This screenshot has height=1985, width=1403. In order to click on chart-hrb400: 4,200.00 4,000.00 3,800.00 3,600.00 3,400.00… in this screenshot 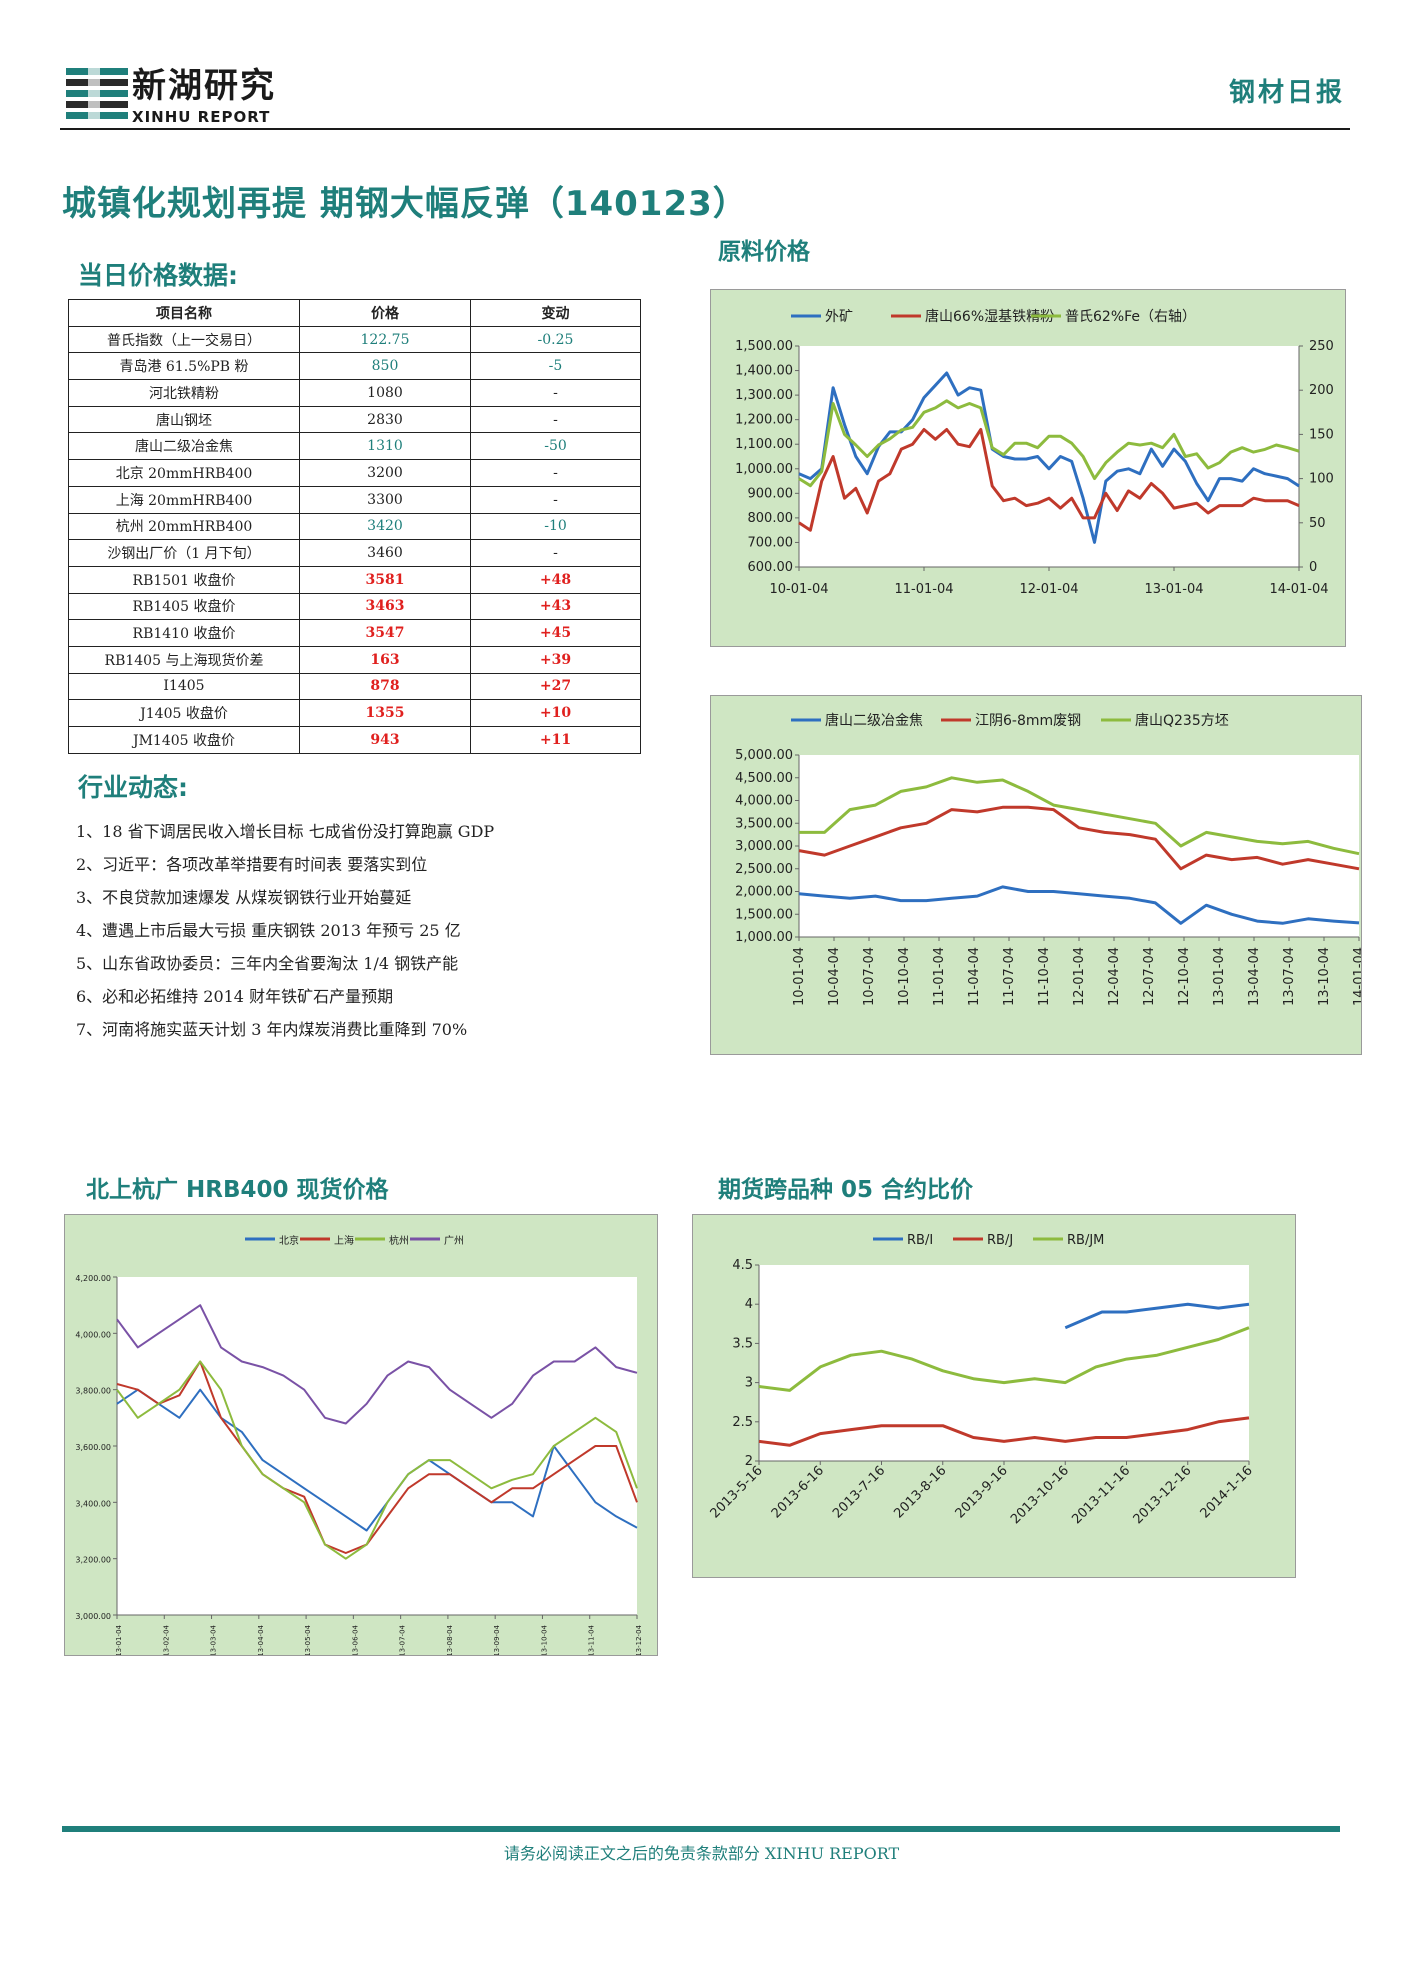, I will do `click(361, 1435)`.